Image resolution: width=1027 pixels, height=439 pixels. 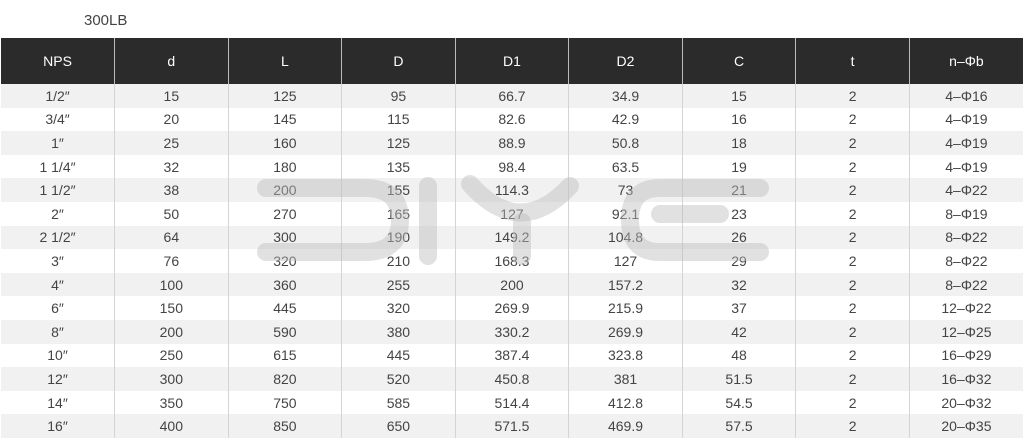 What do you see at coordinates (512, 119) in the screenshot?
I see `table-row: 3/4″ 20 145 115 82.6 42.9 16 2 4–Φ19` at bounding box center [512, 119].